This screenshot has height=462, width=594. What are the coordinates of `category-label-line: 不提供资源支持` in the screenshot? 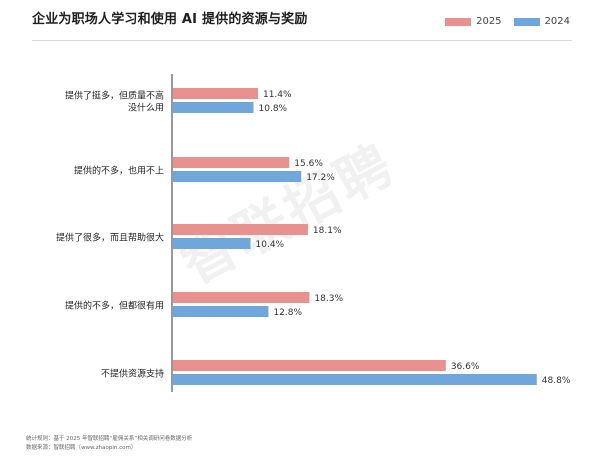 It's located at (132, 374).